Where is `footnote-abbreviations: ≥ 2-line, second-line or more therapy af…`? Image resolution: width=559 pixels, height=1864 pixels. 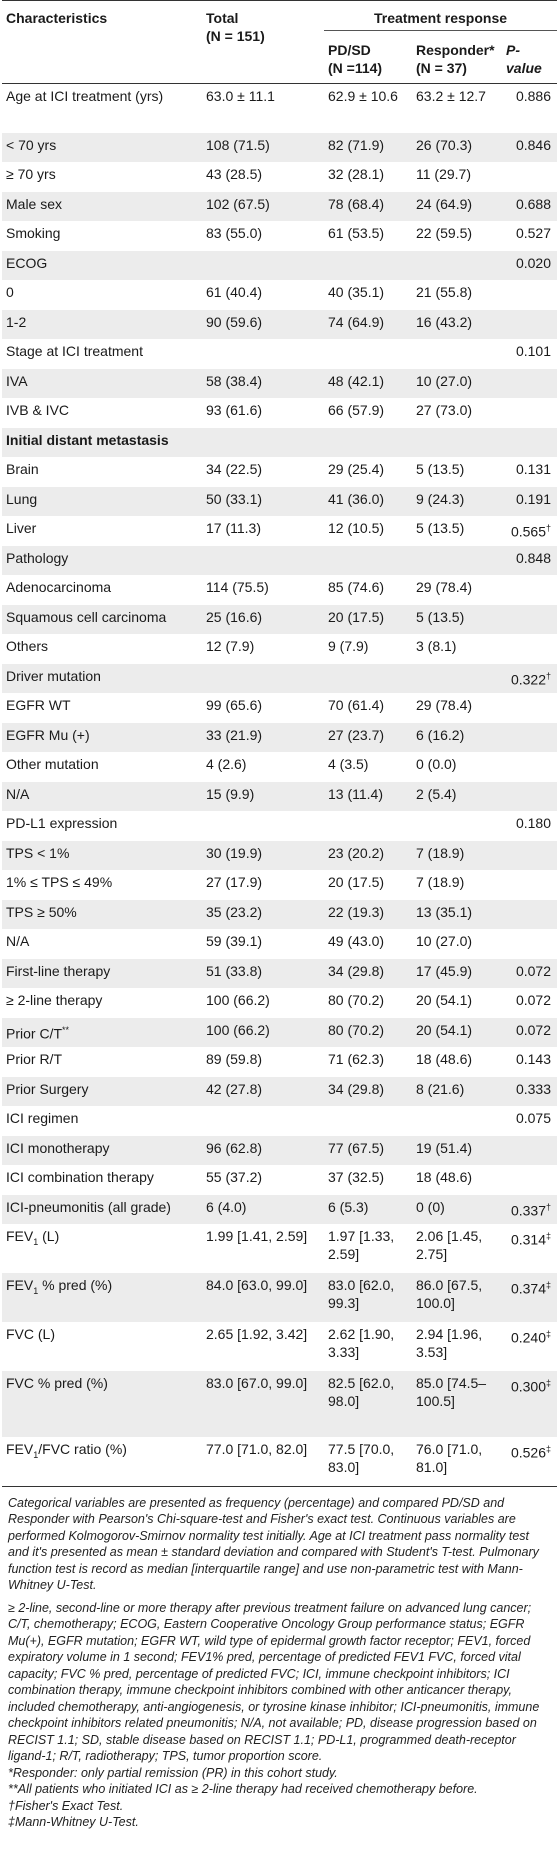
footnote-abbreviations: ≥ 2-line, second-line or more therapy af… is located at coordinates (274, 1682).